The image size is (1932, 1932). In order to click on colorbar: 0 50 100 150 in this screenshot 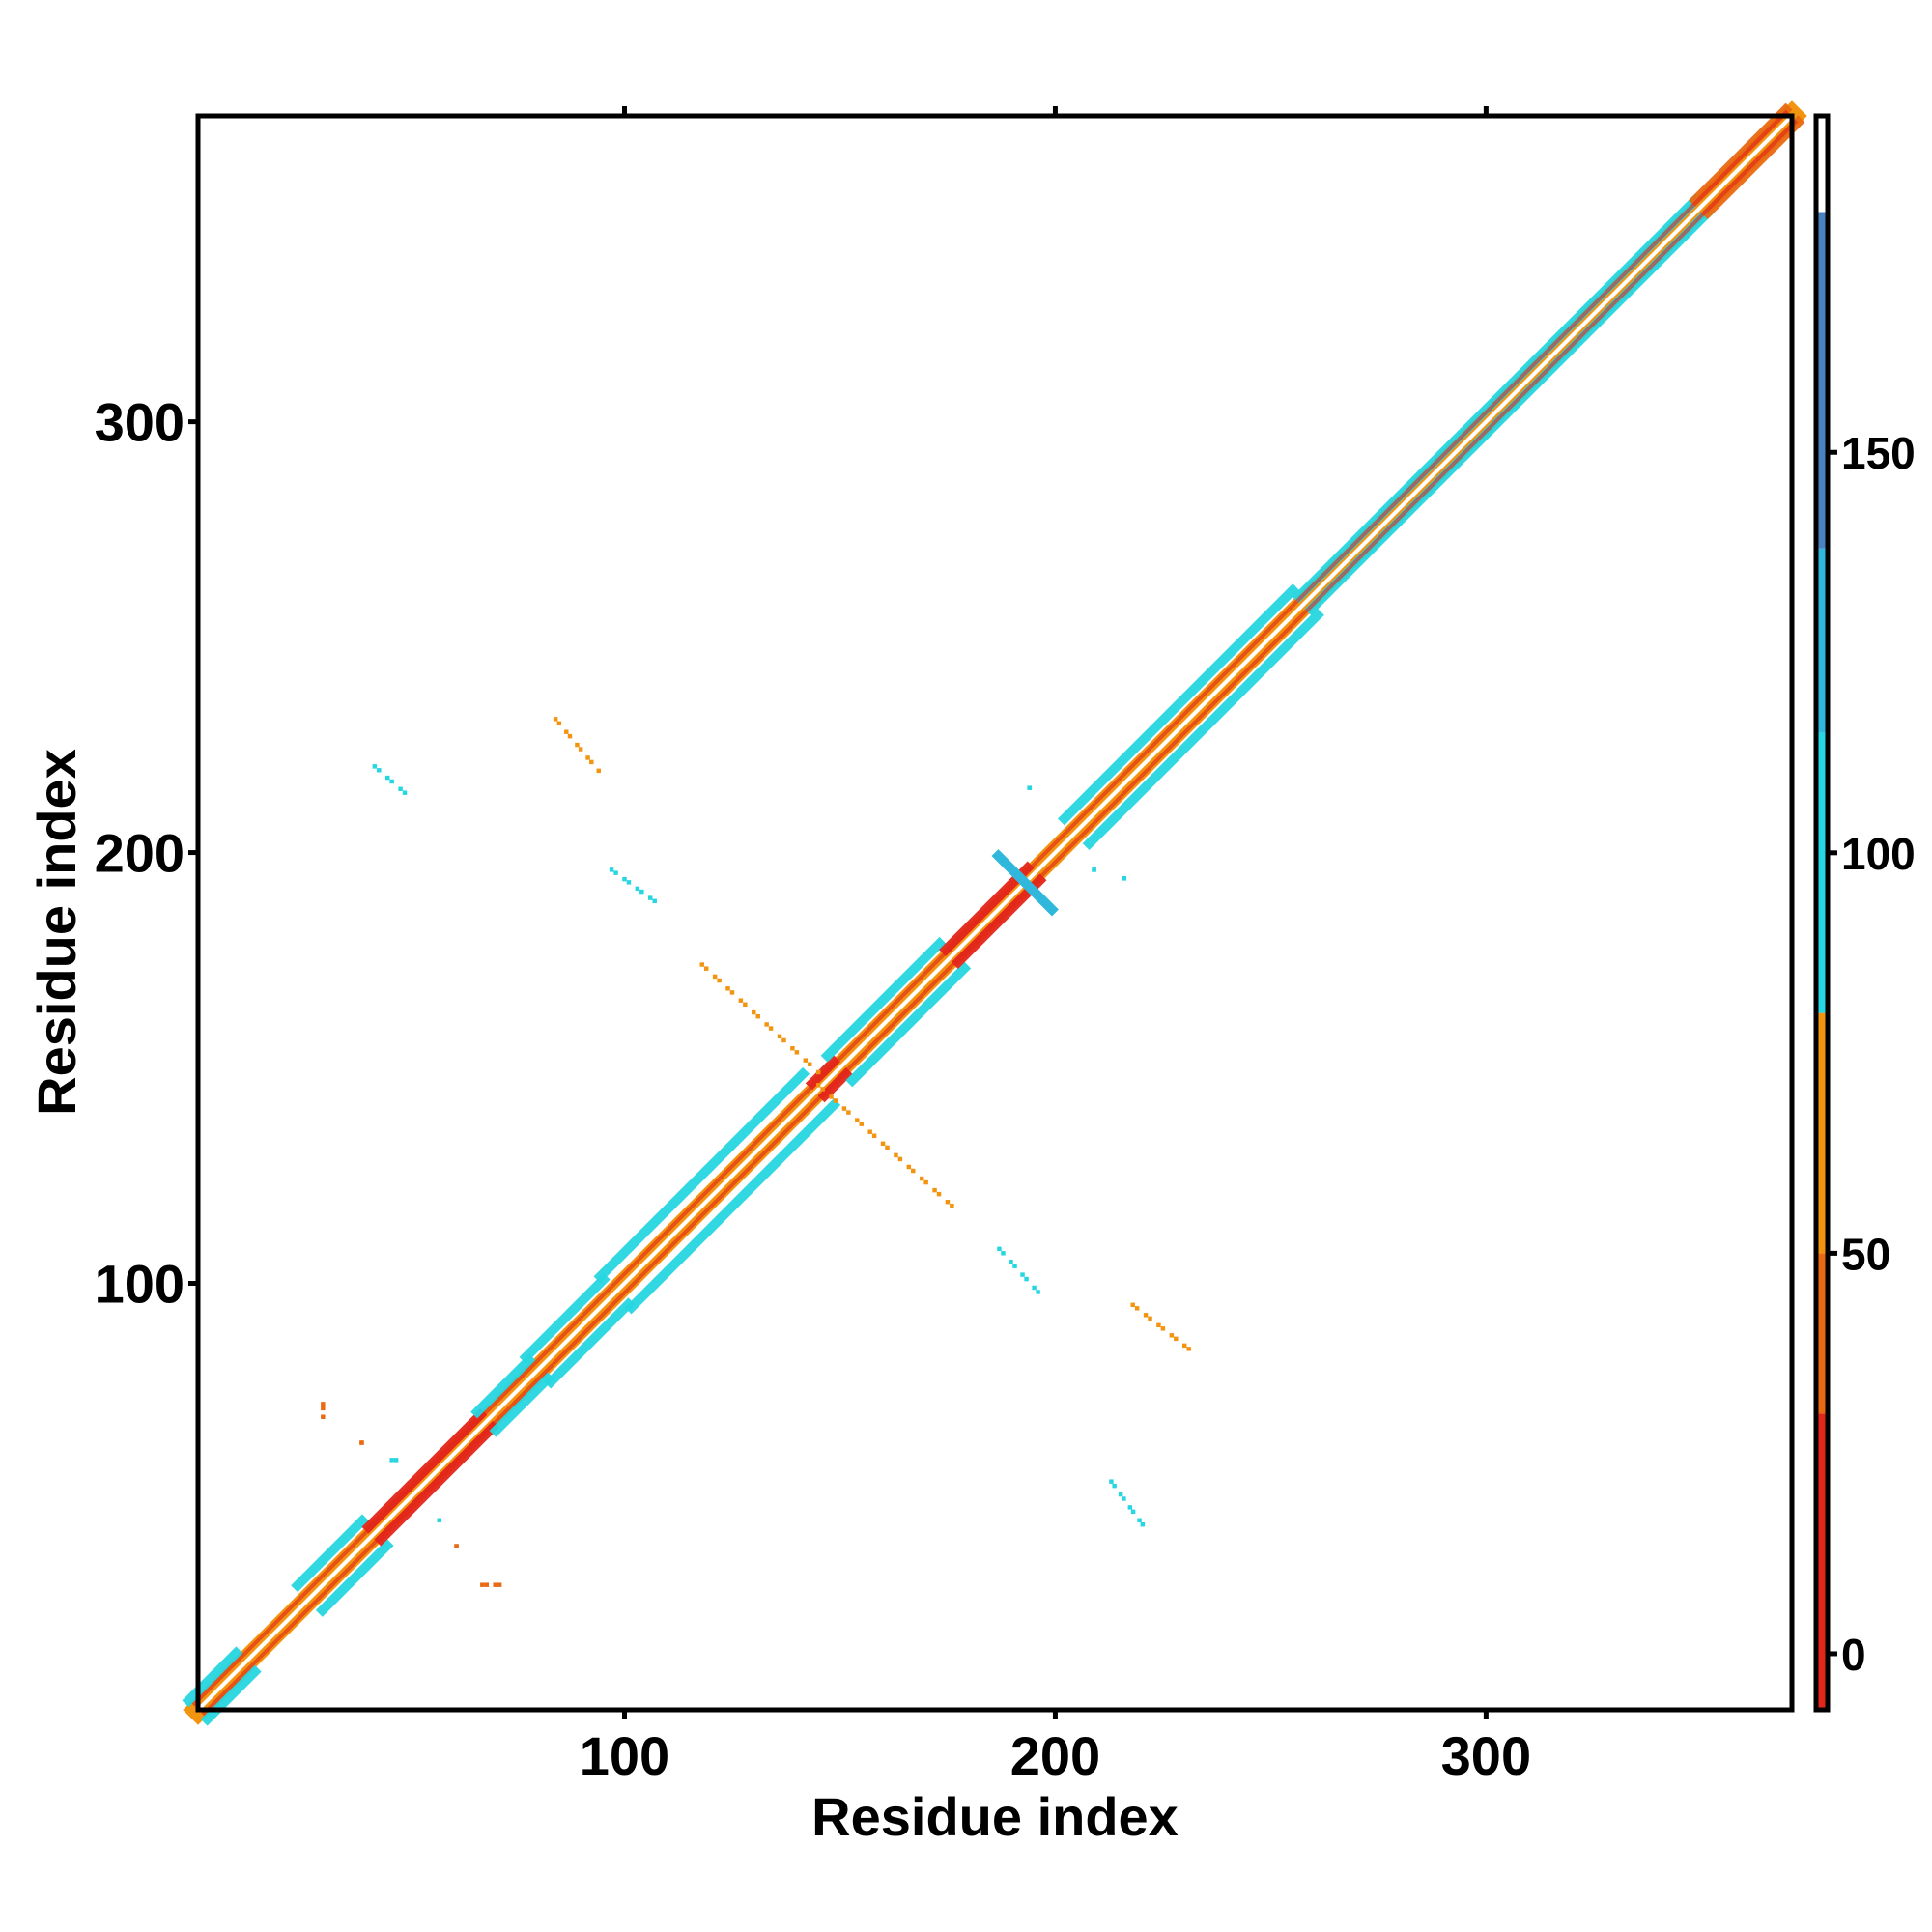, I will do `click(1864, 913)`.